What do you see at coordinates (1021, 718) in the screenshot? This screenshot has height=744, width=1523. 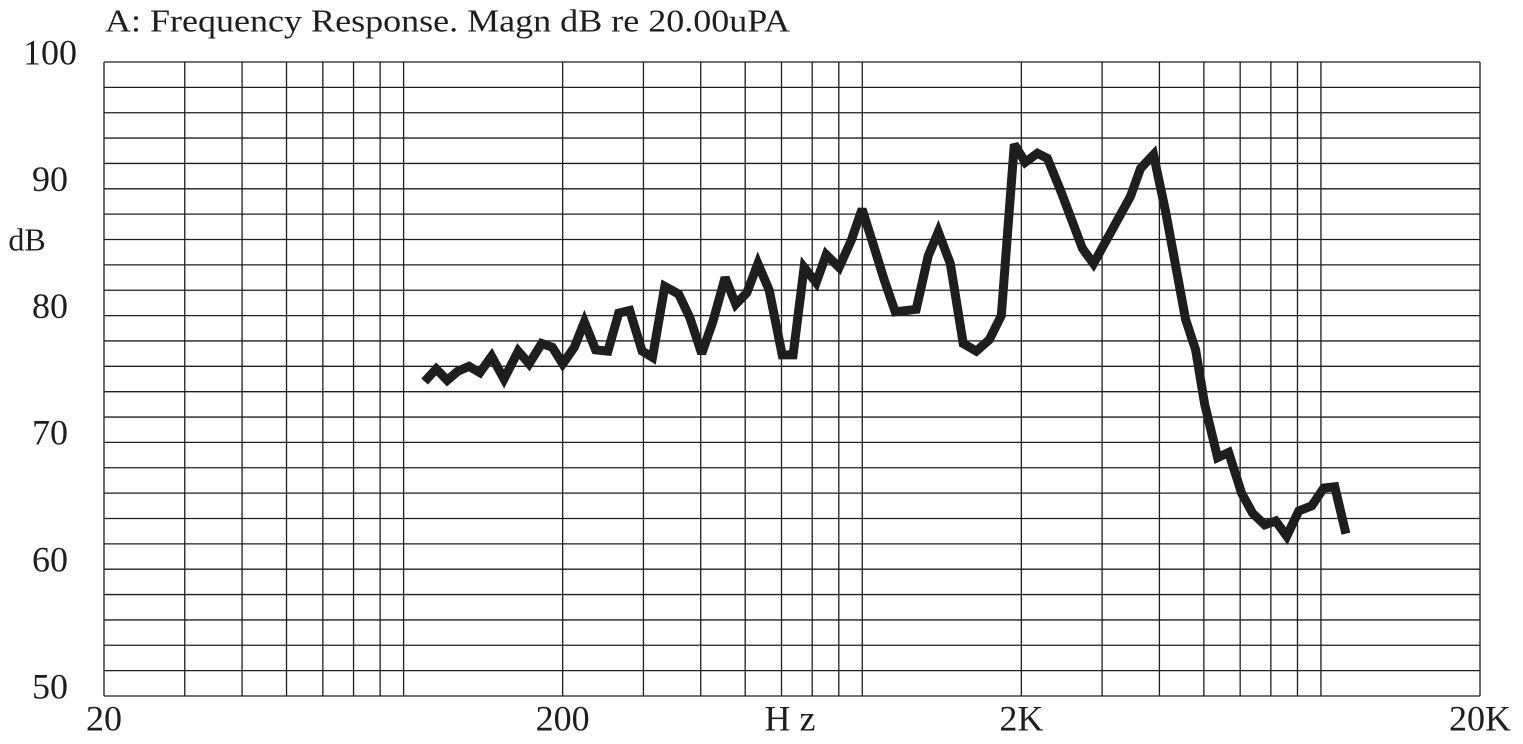 I see `x-tick-label: 2K` at bounding box center [1021, 718].